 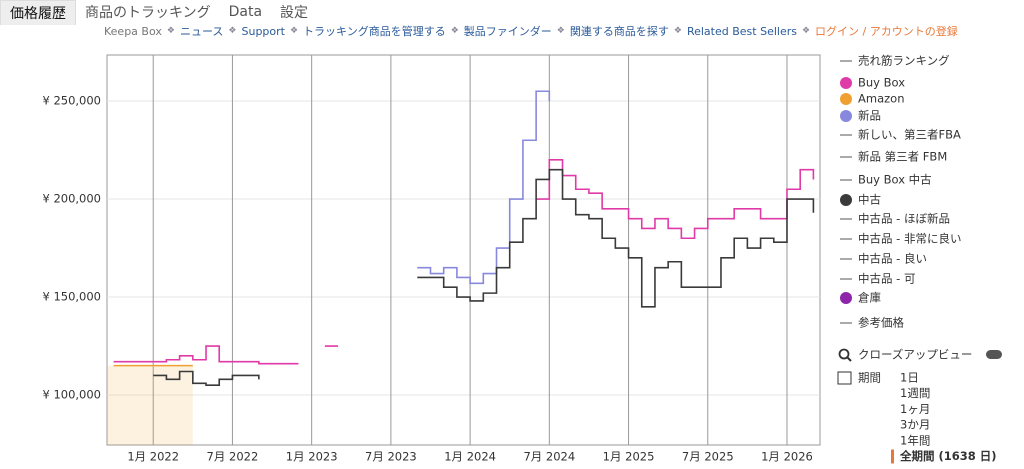 I want to click on nav-link: ニュース, so click(x=201, y=31).